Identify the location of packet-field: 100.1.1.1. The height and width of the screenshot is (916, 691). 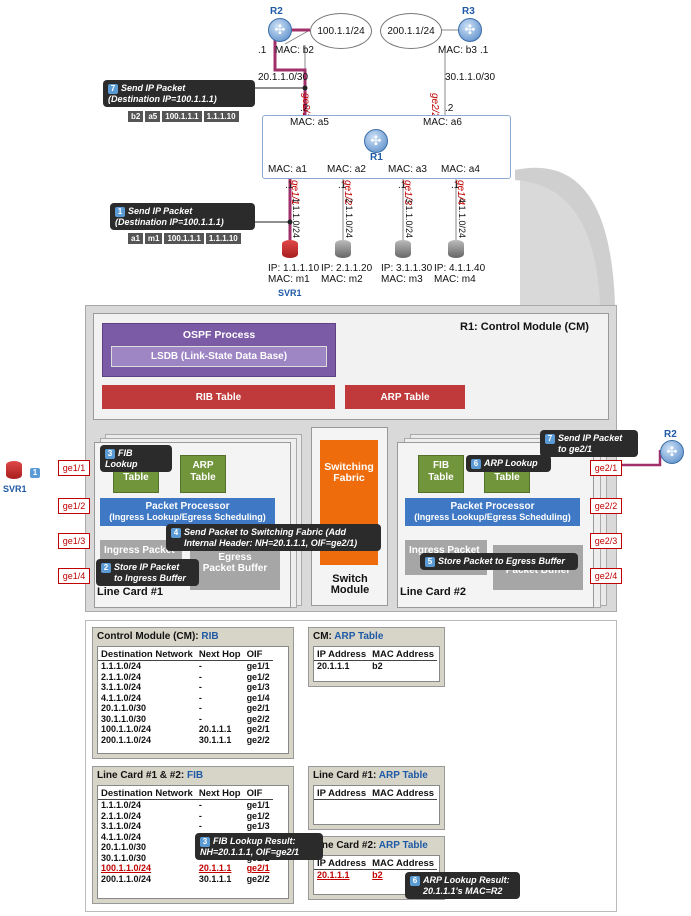
(184, 238).